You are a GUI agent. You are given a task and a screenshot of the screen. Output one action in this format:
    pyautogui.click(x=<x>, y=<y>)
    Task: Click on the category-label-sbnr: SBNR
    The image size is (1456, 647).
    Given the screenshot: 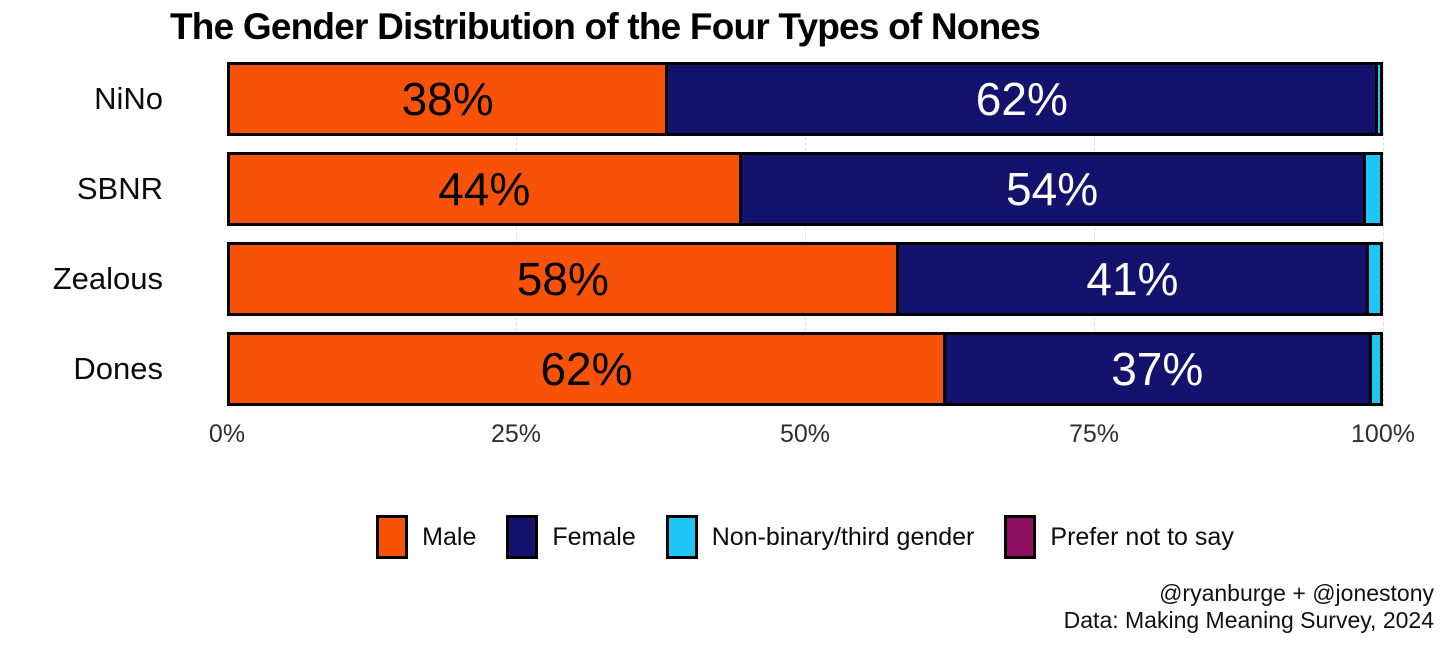 What is the action you would take?
    pyautogui.click(x=119, y=188)
    